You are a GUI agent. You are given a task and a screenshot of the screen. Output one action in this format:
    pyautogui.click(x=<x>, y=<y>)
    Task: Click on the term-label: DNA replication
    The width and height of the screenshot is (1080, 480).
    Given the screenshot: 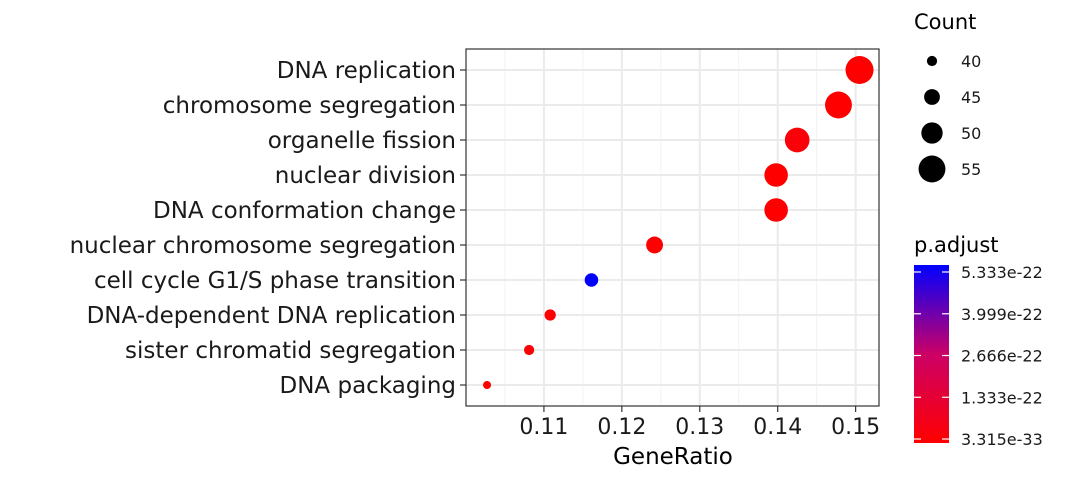 What is the action you would take?
    pyautogui.click(x=366, y=71)
    